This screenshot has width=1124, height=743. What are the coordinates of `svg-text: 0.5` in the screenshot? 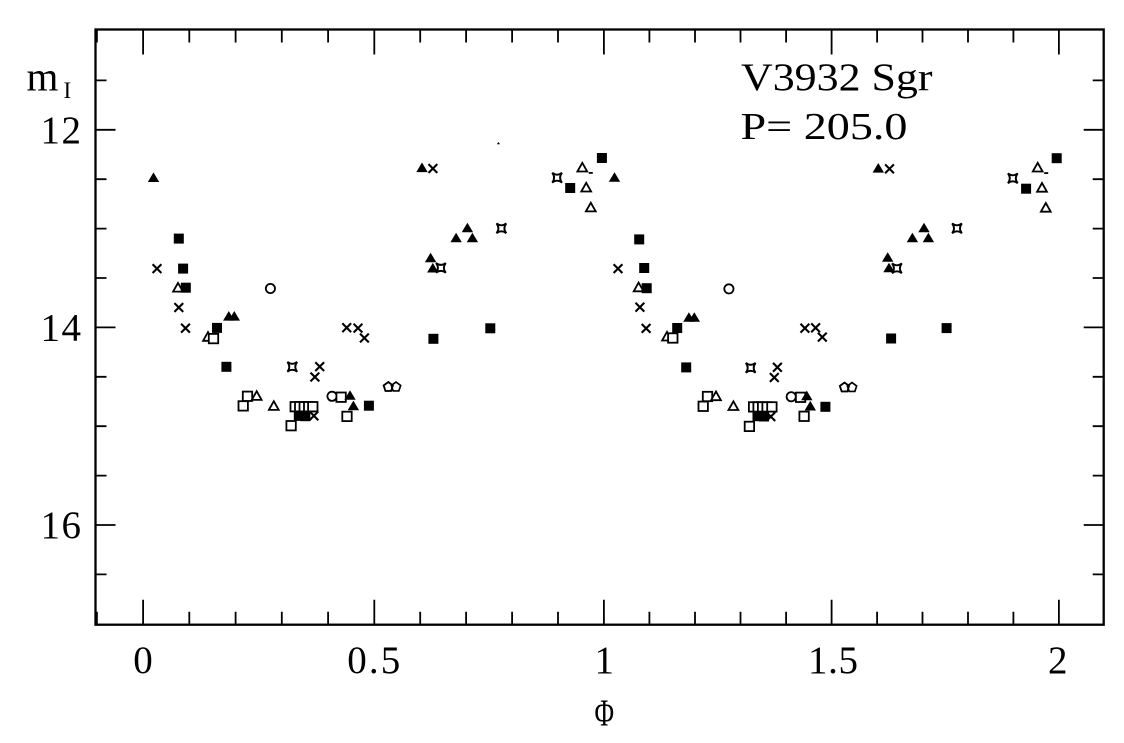 It's located at (373, 660).